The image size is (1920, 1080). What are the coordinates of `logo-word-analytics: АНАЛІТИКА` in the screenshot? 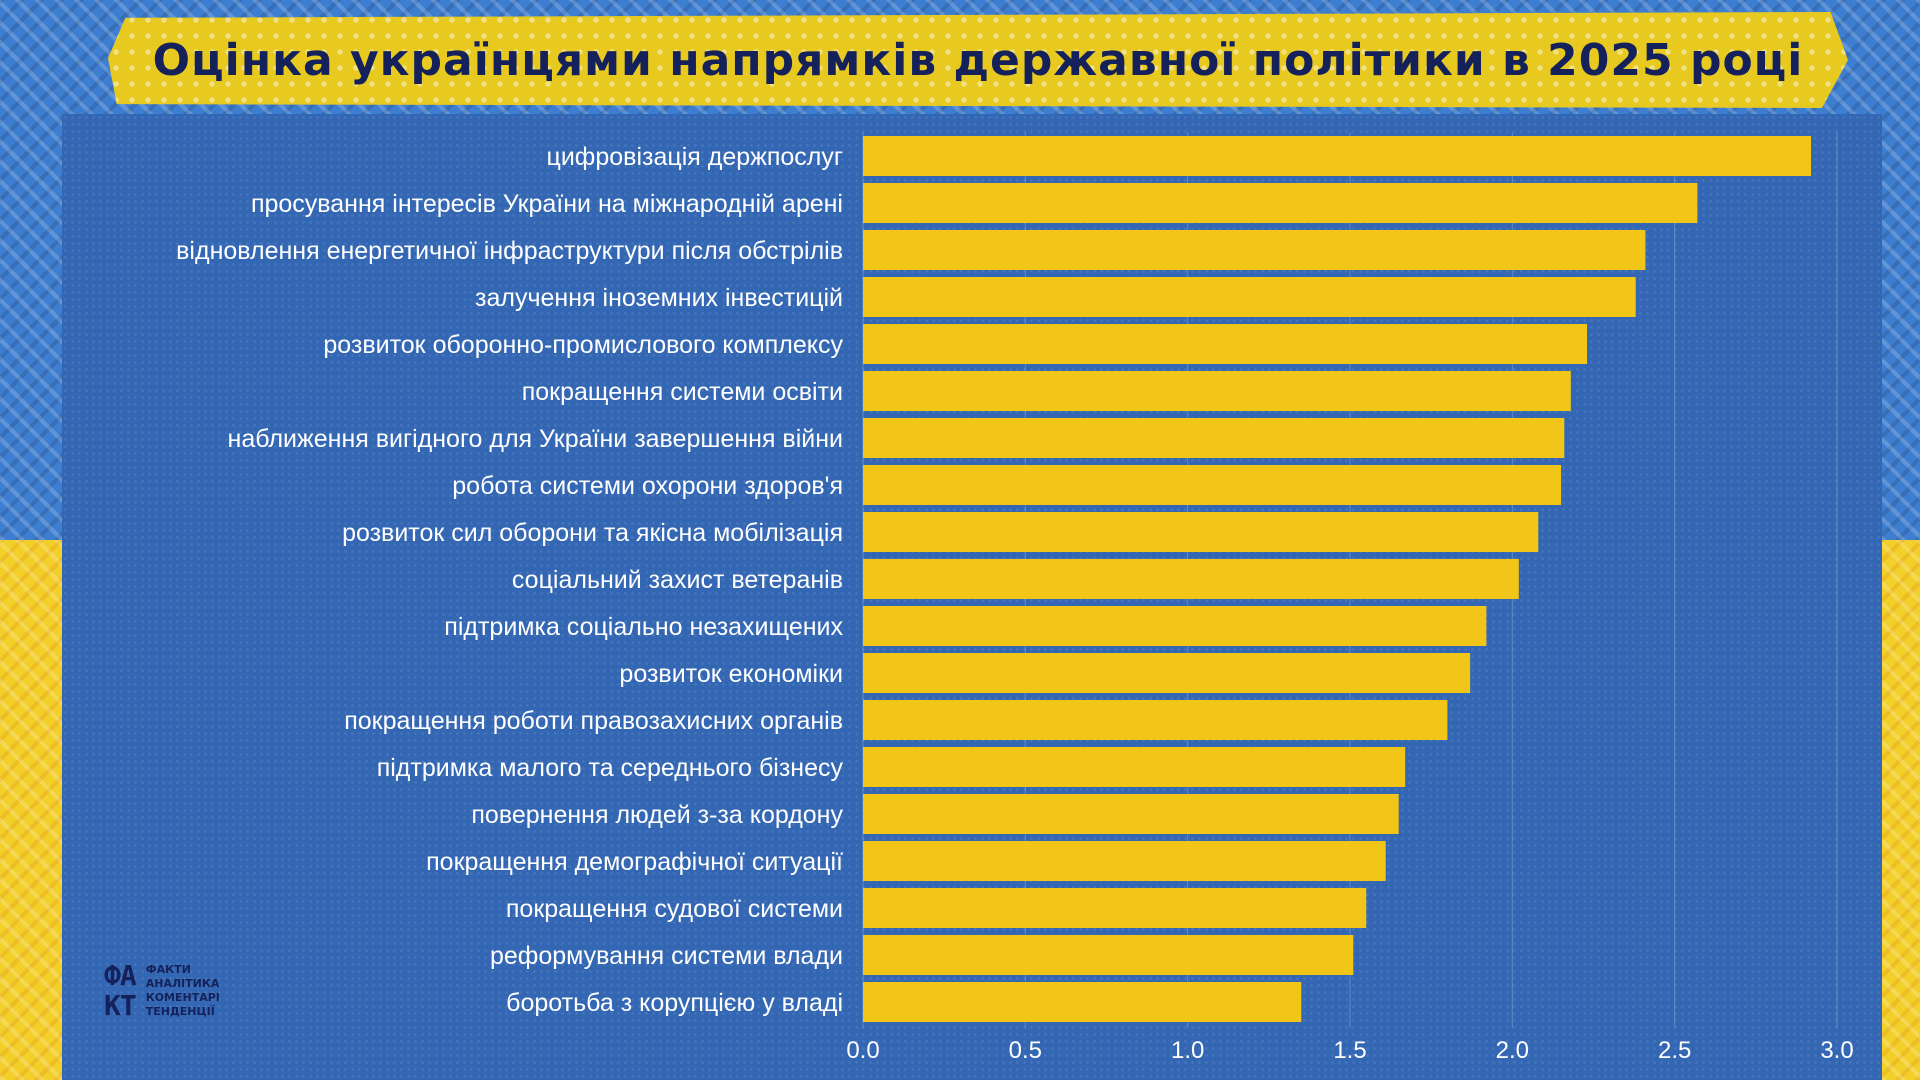 It's located at (182, 983).